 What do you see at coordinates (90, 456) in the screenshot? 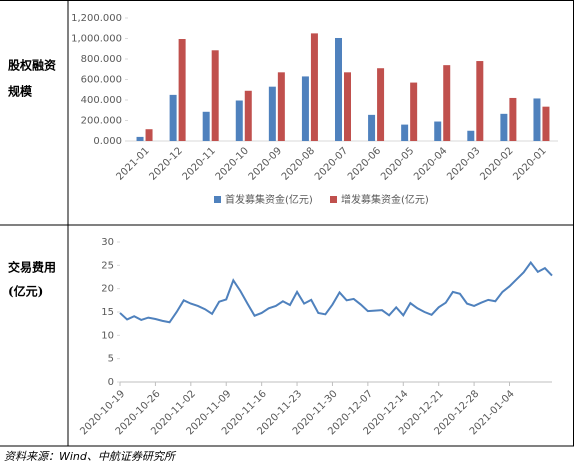
I see `source: 资料来源：Wind、中航证券研究所` at bounding box center [90, 456].